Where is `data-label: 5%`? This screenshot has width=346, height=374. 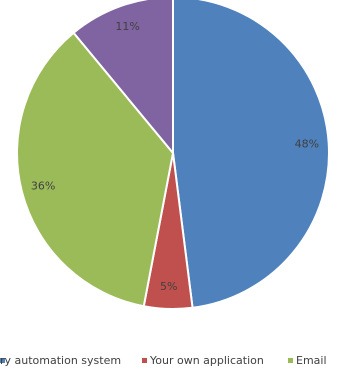 data-label: 5% is located at coordinates (168, 286).